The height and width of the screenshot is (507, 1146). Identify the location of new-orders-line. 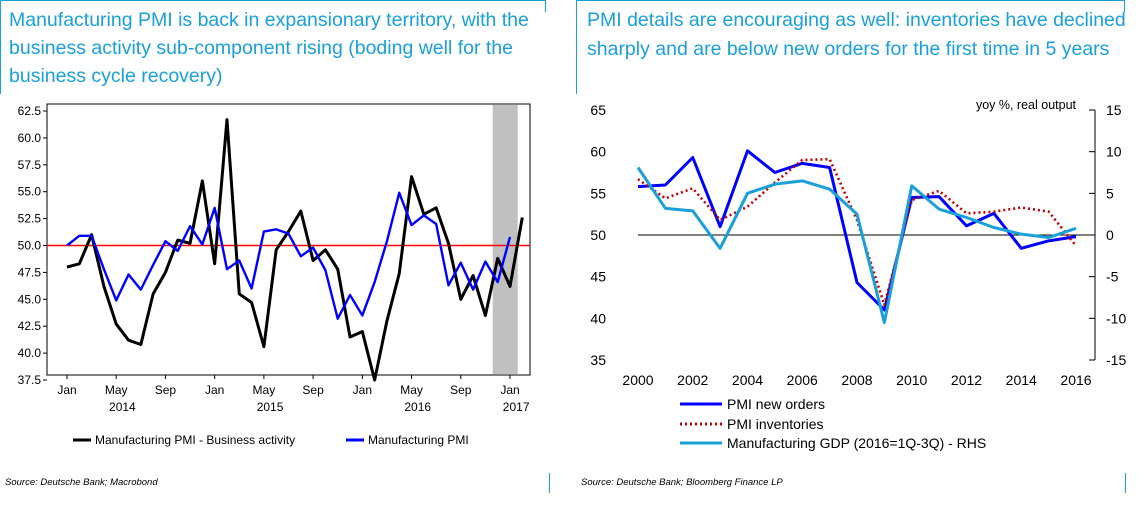
(857, 230).